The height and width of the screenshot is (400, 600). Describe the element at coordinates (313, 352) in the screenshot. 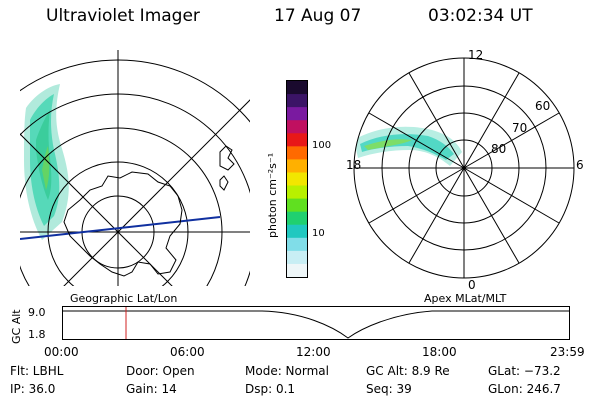

I see `time-tick-1200: 12:00` at that location.